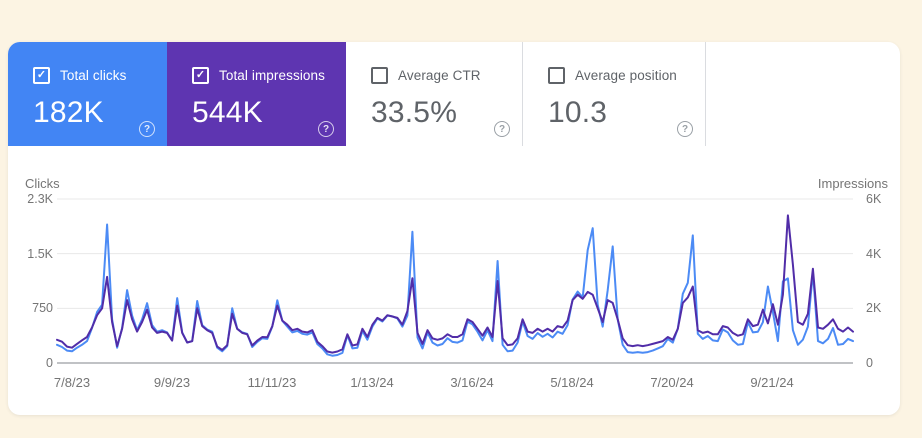  I want to click on total-impressions-checkbox: ✓, so click(200, 75).